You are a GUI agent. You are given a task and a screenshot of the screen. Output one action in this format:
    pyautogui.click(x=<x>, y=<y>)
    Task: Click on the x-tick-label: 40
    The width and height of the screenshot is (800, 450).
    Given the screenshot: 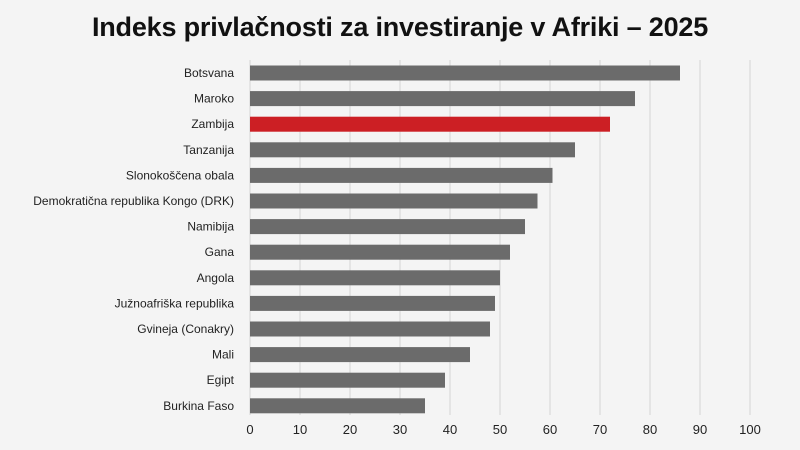 What is the action you would take?
    pyautogui.click(x=450, y=429)
    